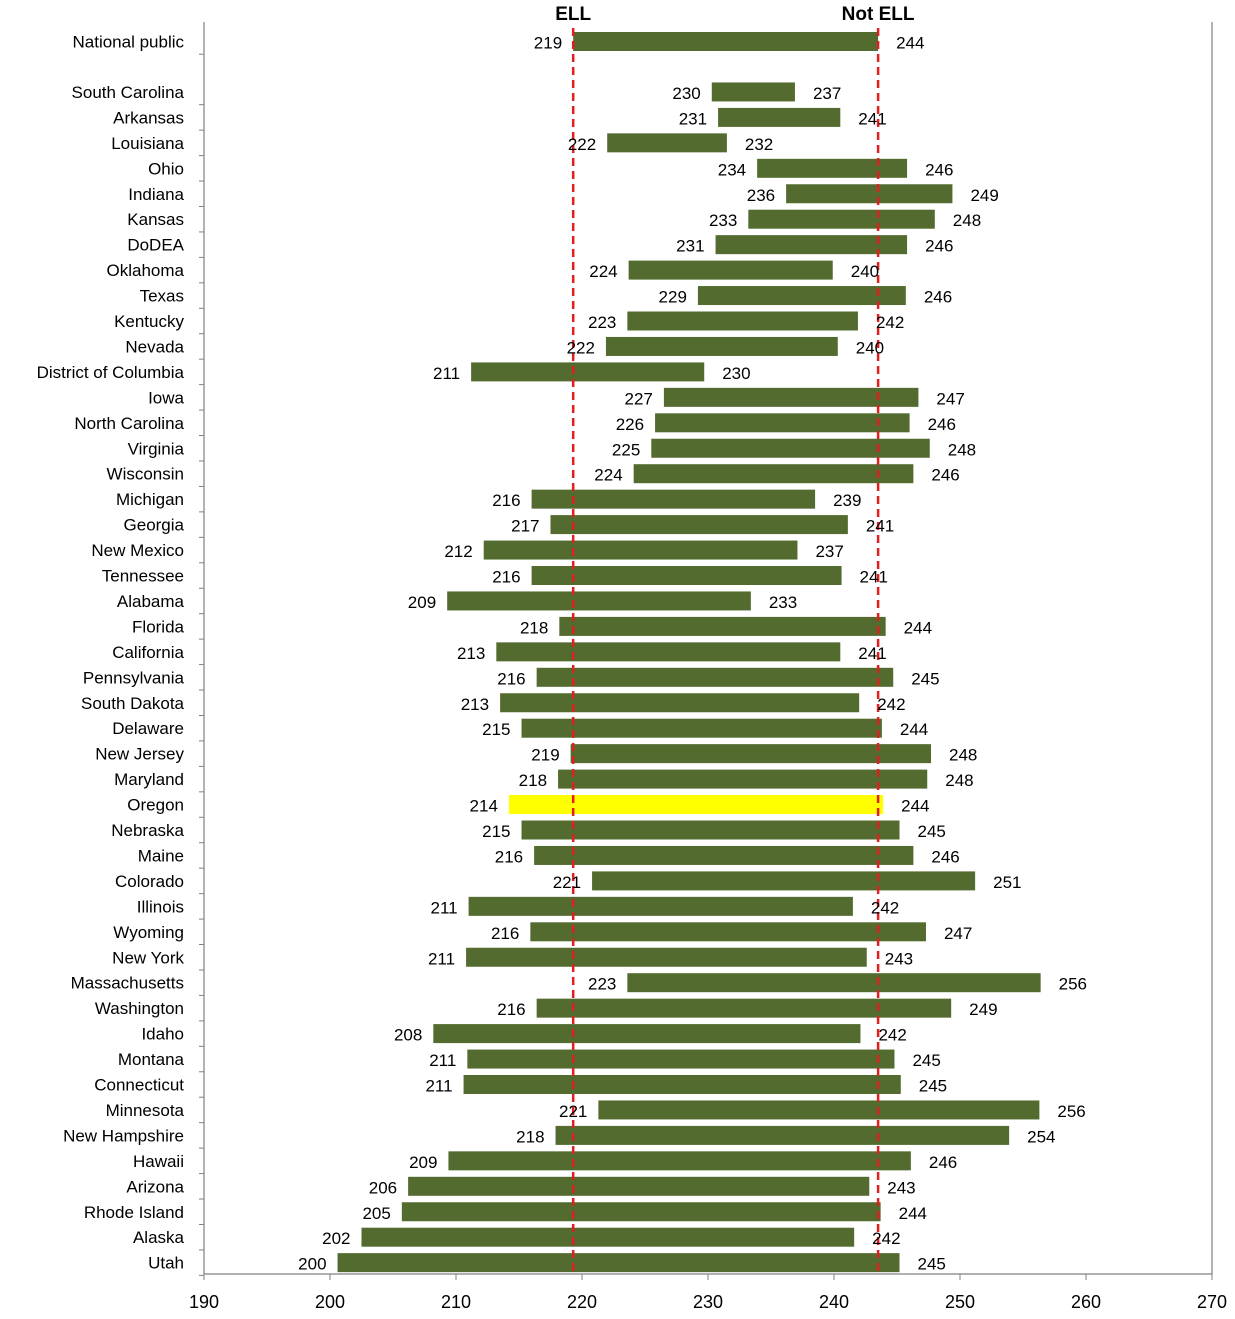 This screenshot has height=1319, width=1235. Describe the element at coordinates (458, 551) in the screenshot. I see `ell-value-label: 212` at that location.